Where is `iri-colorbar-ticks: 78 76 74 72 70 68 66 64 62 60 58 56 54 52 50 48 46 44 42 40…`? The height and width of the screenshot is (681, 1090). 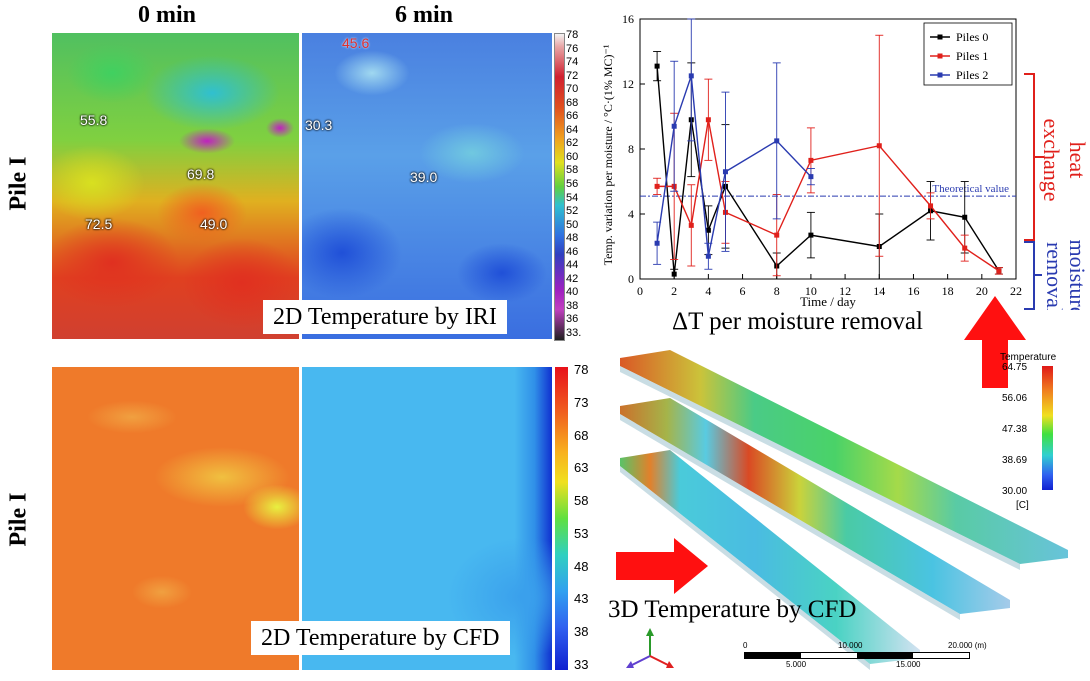 iri-colorbar-ticks: 78 76 74 72 70 68 66 64 62 60 58 56 54 52 50 48 46 44 42 40… is located at coordinates (576, 185).